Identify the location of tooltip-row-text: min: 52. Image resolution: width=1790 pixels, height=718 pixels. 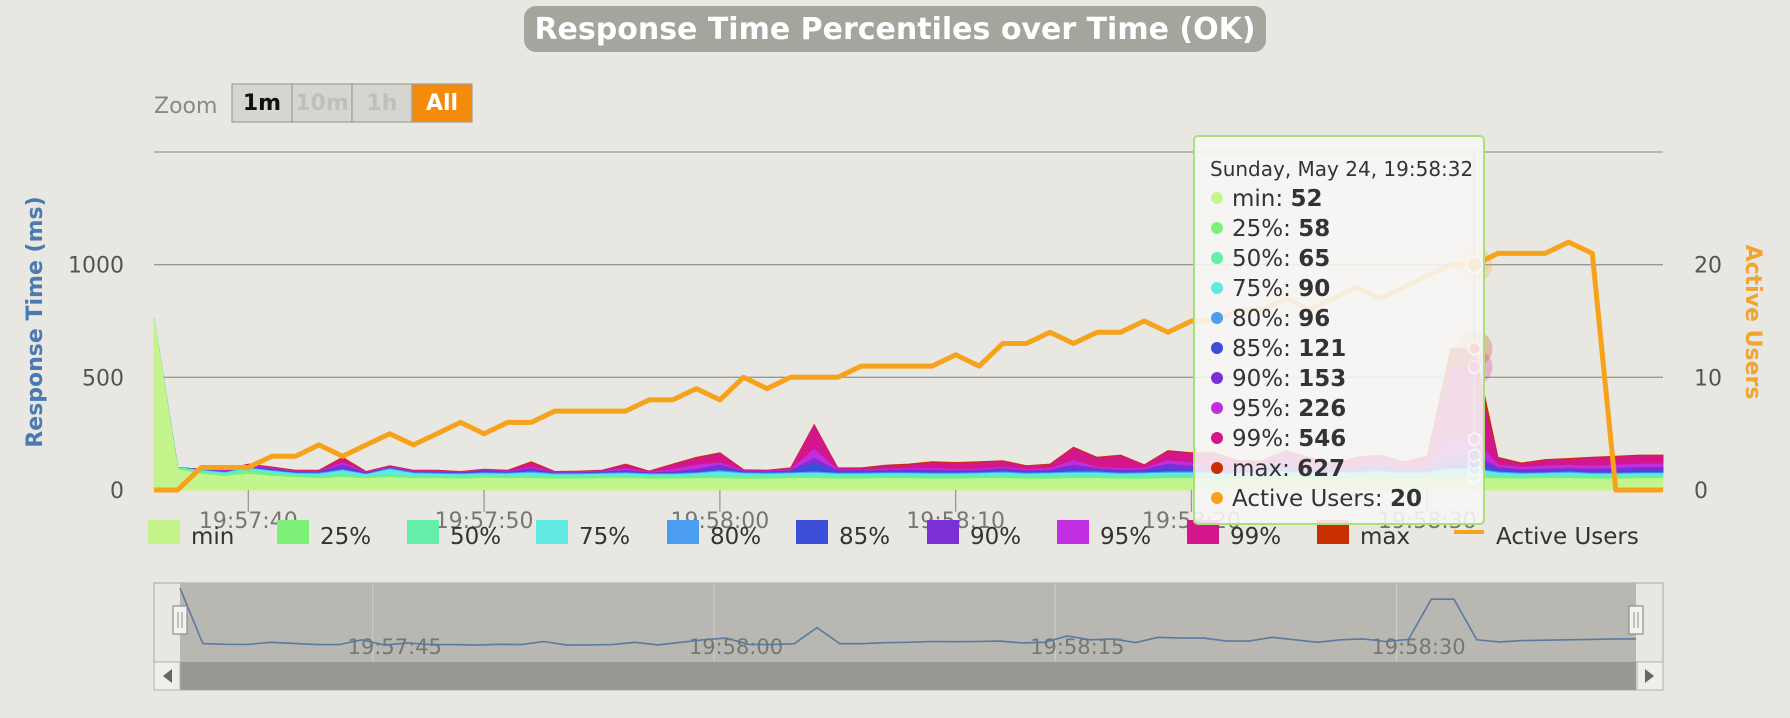
(1277, 199).